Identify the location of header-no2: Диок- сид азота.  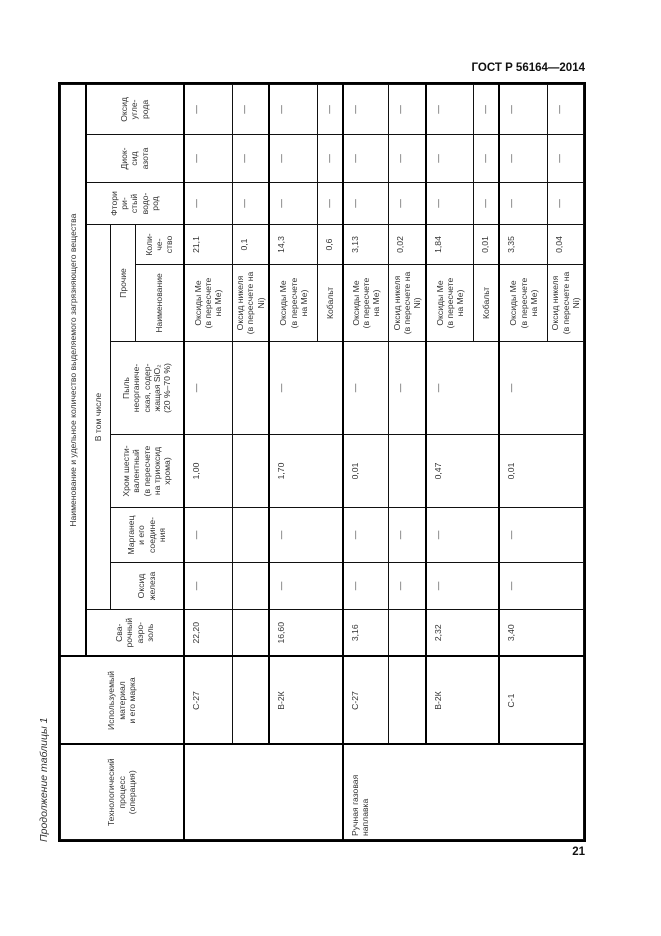
(134, 158).